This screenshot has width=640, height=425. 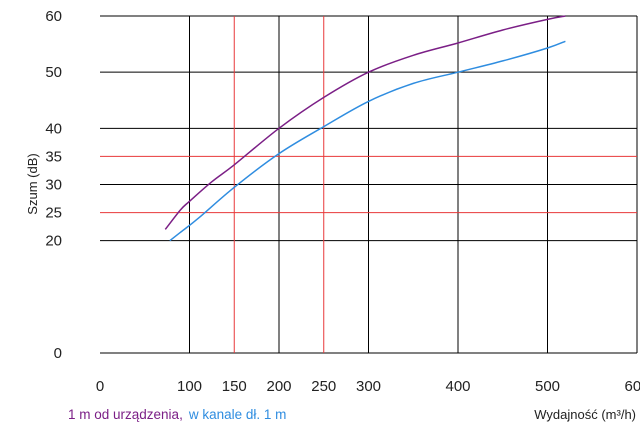 What do you see at coordinates (53, 213) in the screenshot?
I see `y-tick-25: 25` at bounding box center [53, 213].